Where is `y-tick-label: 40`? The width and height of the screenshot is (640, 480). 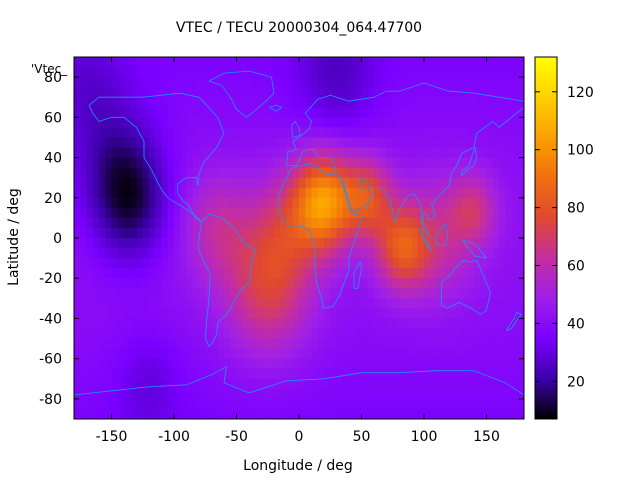
y-tick-label: 40 is located at coordinates (53, 159).